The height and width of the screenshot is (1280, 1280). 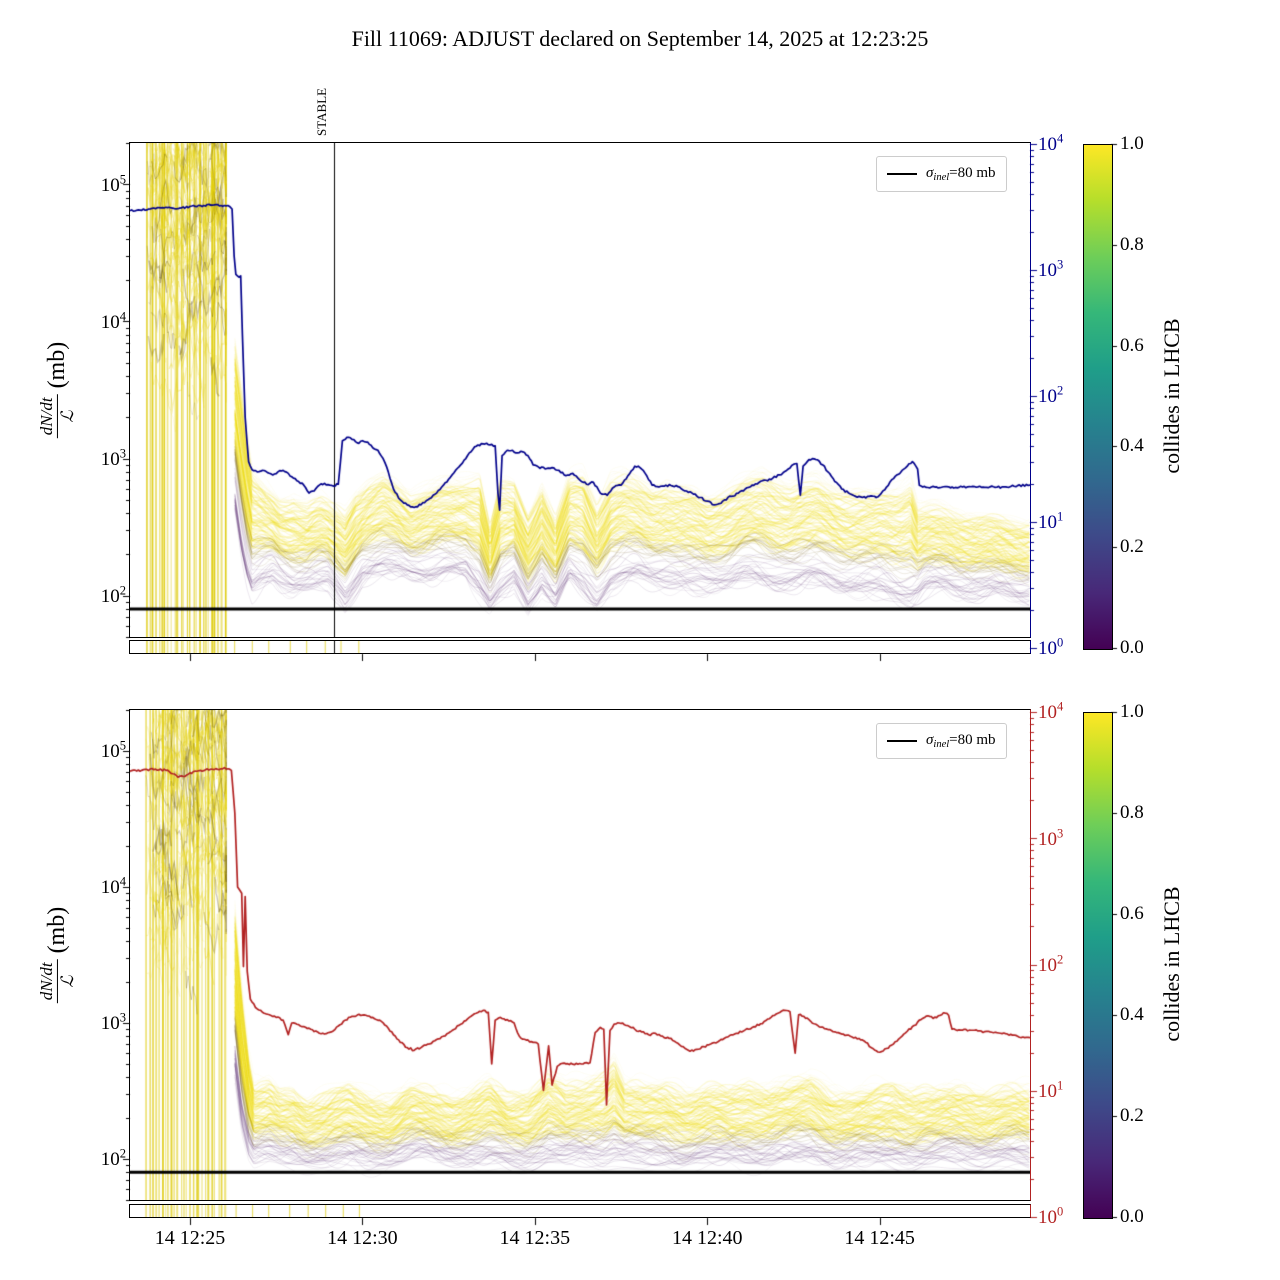 What do you see at coordinates (321, 112) in the screenshot?
I see `stable-annotation: STABLE` at bounding box center [321, 112].